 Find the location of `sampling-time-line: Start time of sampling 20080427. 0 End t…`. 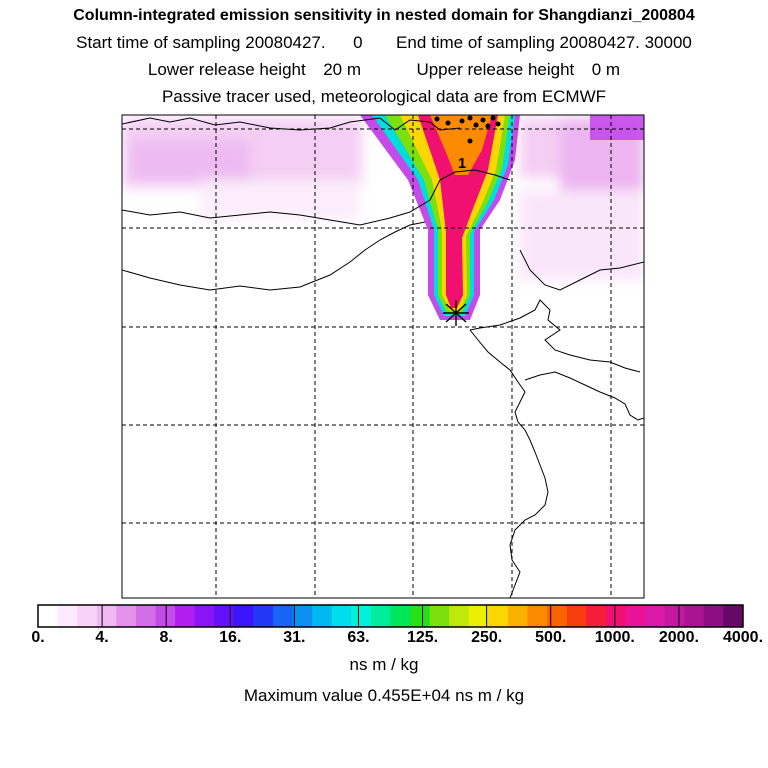

sampling-time-line: Start time of sampling 20080427. 0 End t… is located at coordinates (384, 43).